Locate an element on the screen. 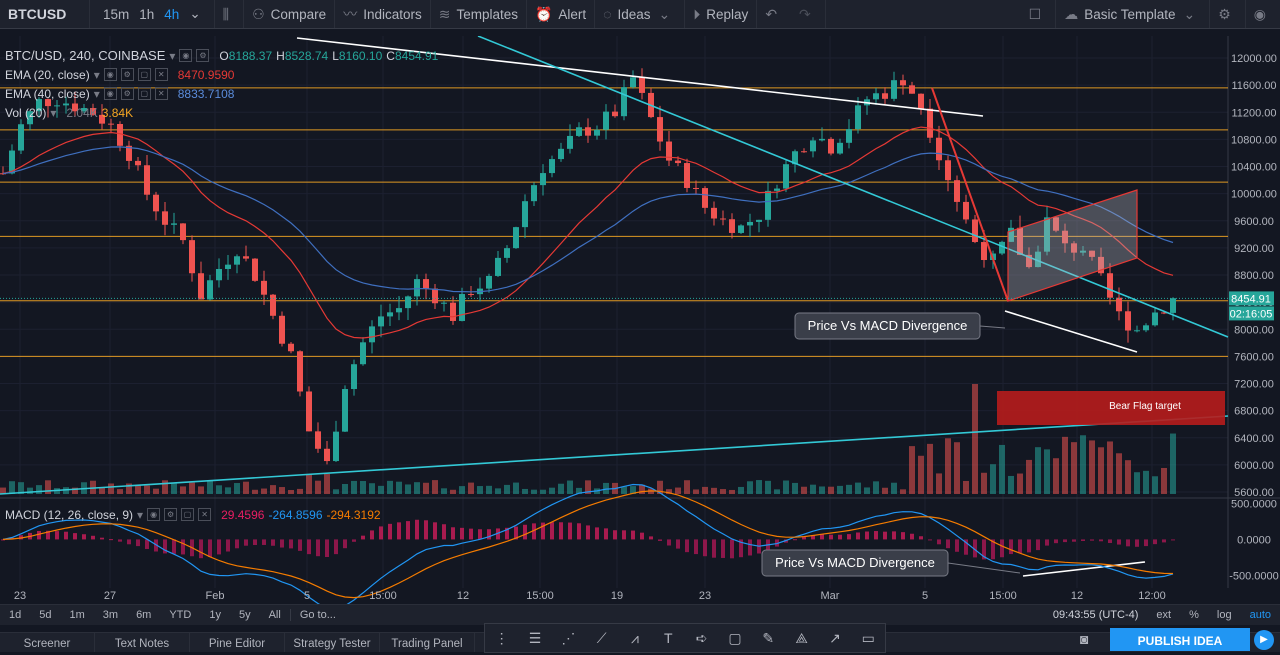  volume-label: Vol (20) is located at coordinates (26, 112).